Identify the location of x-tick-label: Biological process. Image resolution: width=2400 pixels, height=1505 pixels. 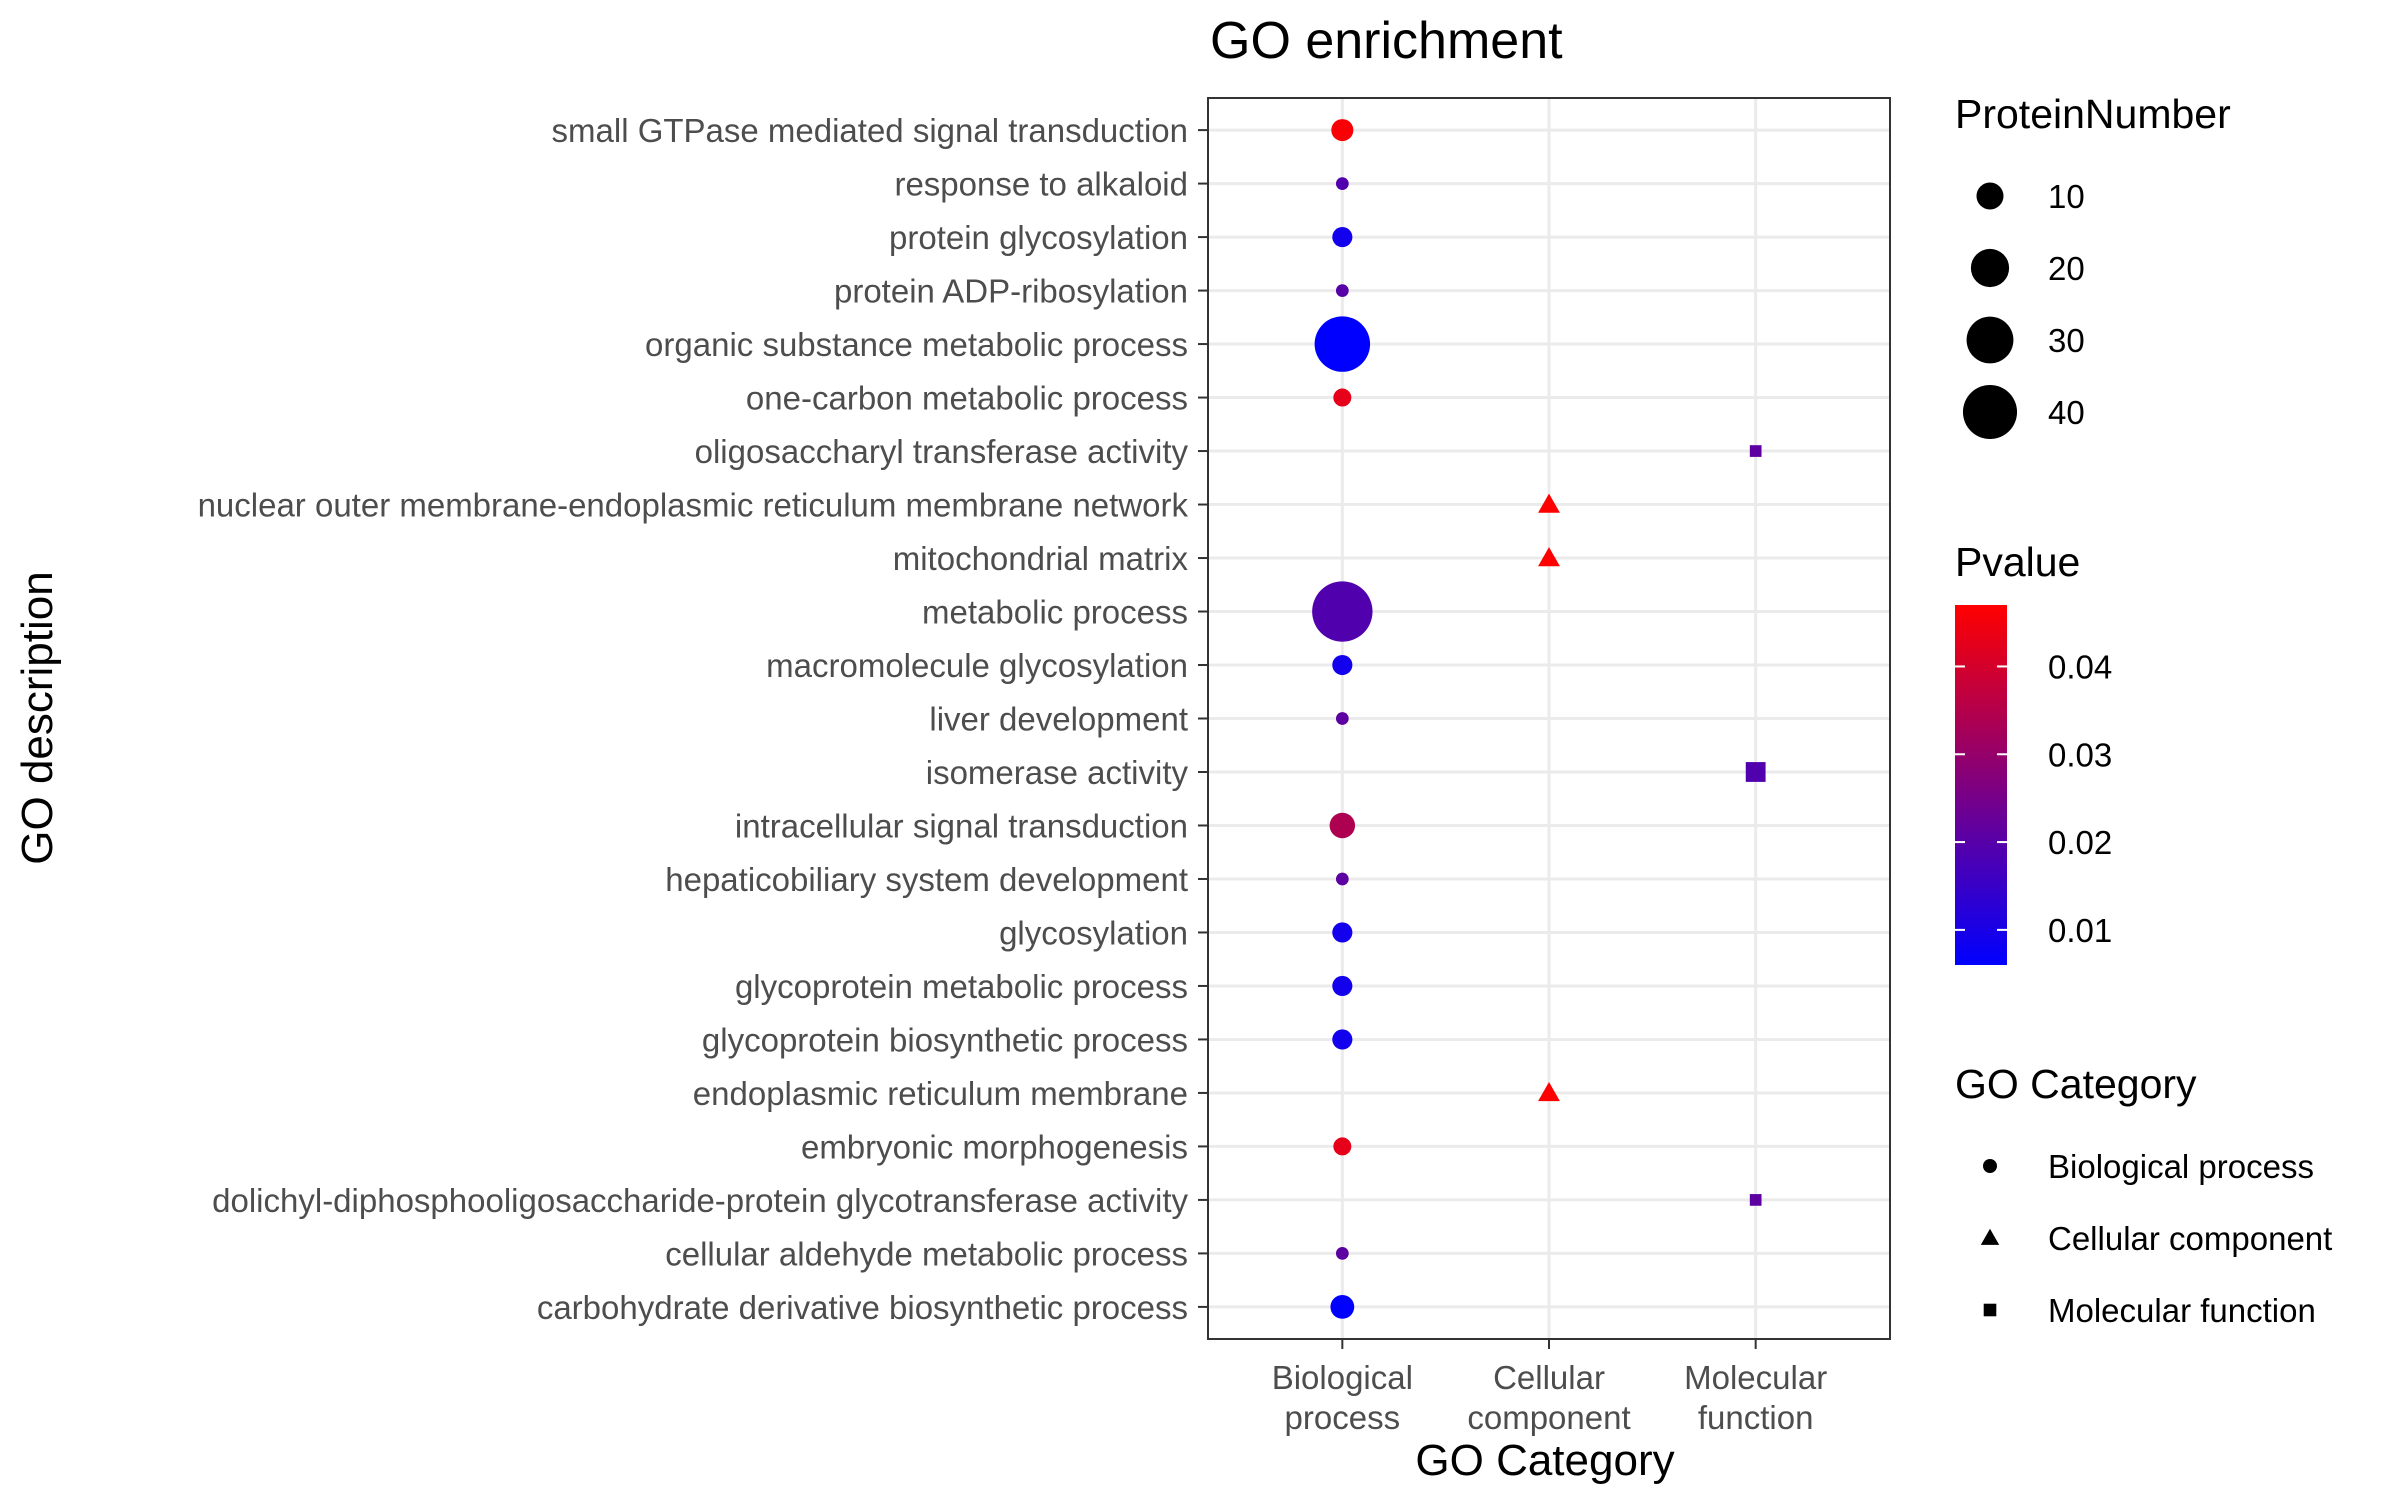
(1342, 1397).